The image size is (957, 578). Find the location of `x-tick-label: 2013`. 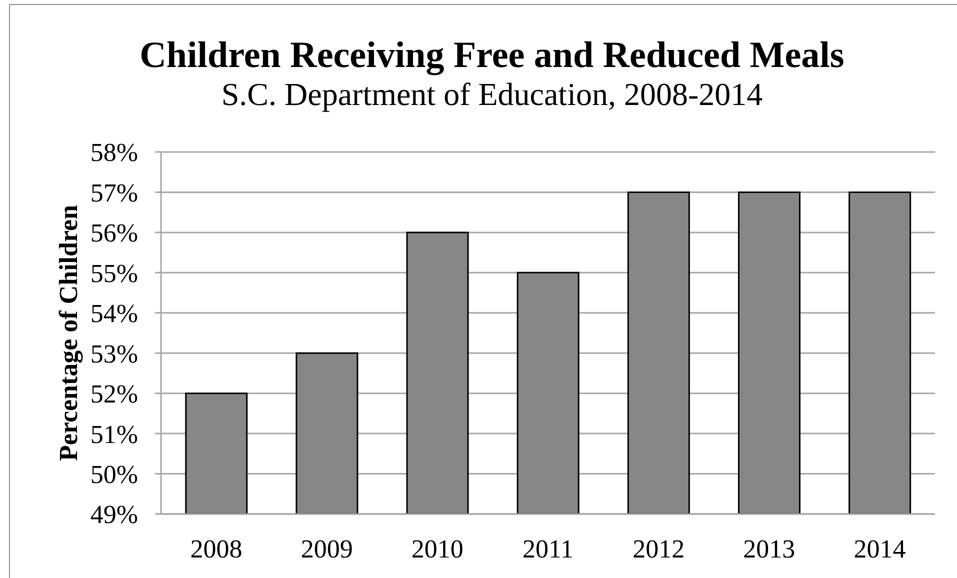

x-tick-label: 2013 is located at coordinates (769, 549).